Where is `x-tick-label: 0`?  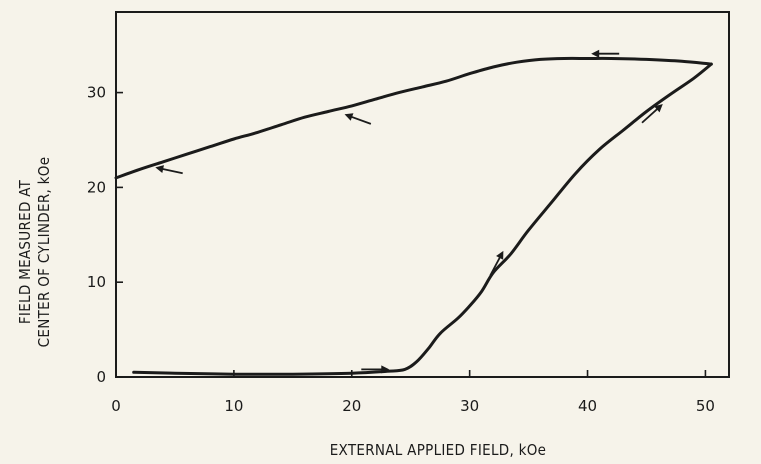
x-tick-label: 0 is located at coordinates (116, 406).